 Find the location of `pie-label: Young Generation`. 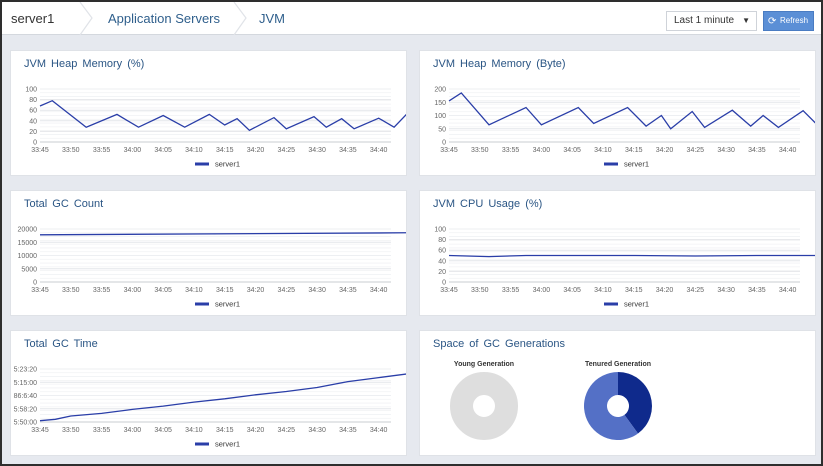

pie-label: Young Generation is located at coordinates (484, 364).